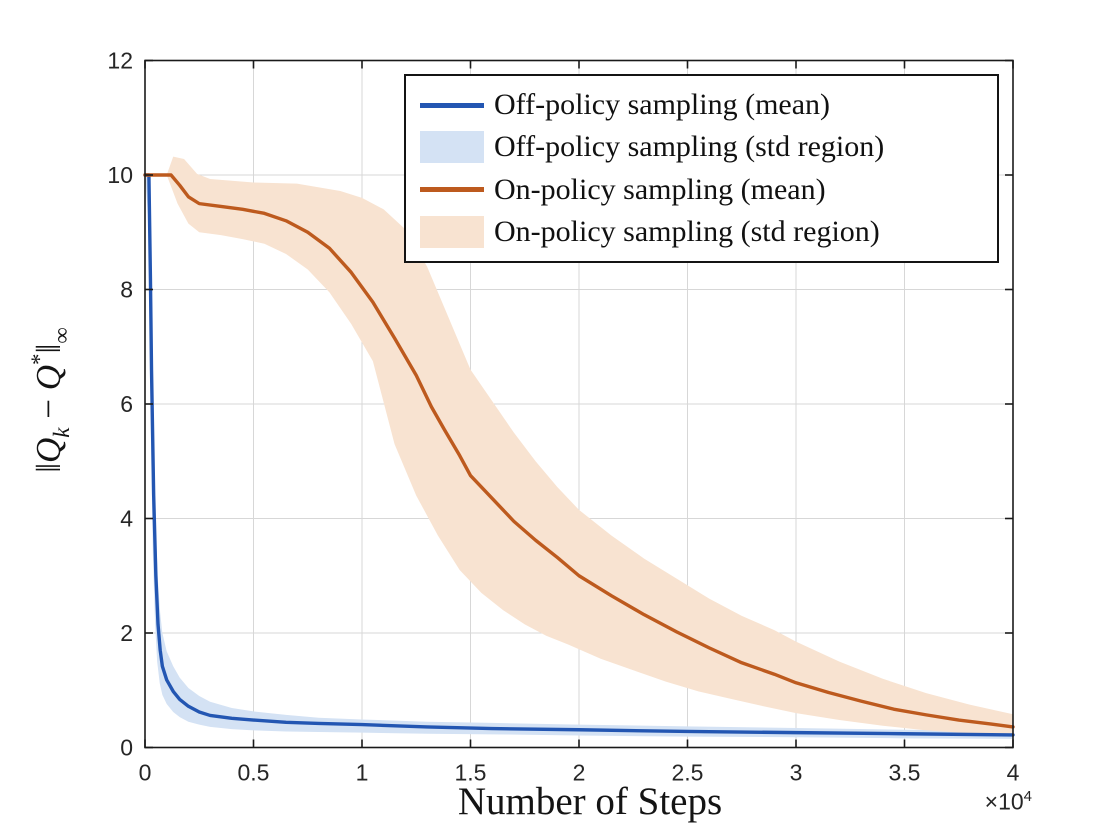 This screenshot has height=840, width=1120. Describe the element at coordinates (48, 409) in the screenshot. I see `y-axis-label-part: −` at that location.